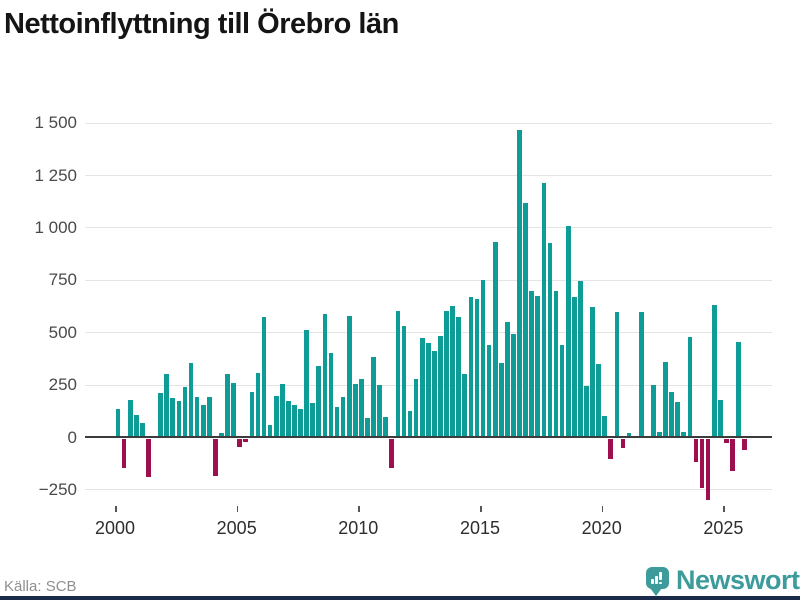 This screenshot has height=600, width=800. Describe the element at coordinates (601, 528) in the screenshot. I see `x-axis-label: 2020` at that location.